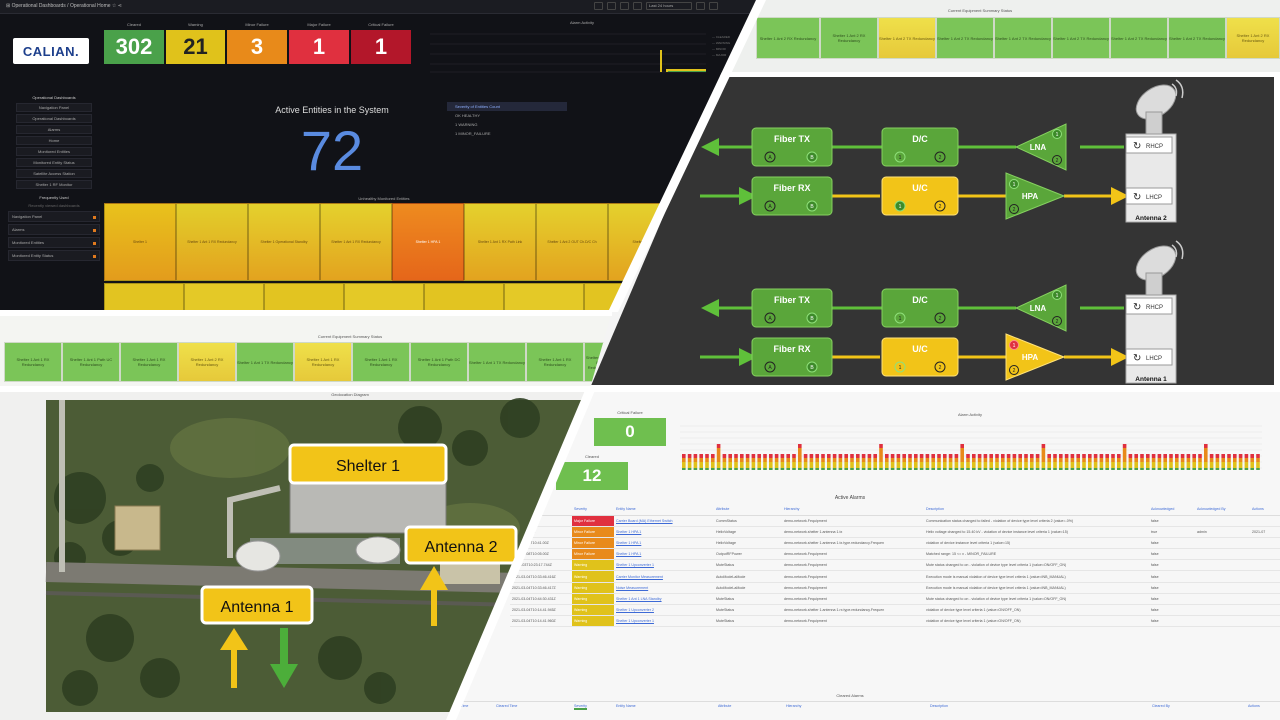 This screenshot has width=1280, height=720. What do you see at coordinates (664, 599) in the screenshot?
I see `entity-name-link: Shelter 1 Ant 1 LNA Standby` at bounding box center [664, 599].